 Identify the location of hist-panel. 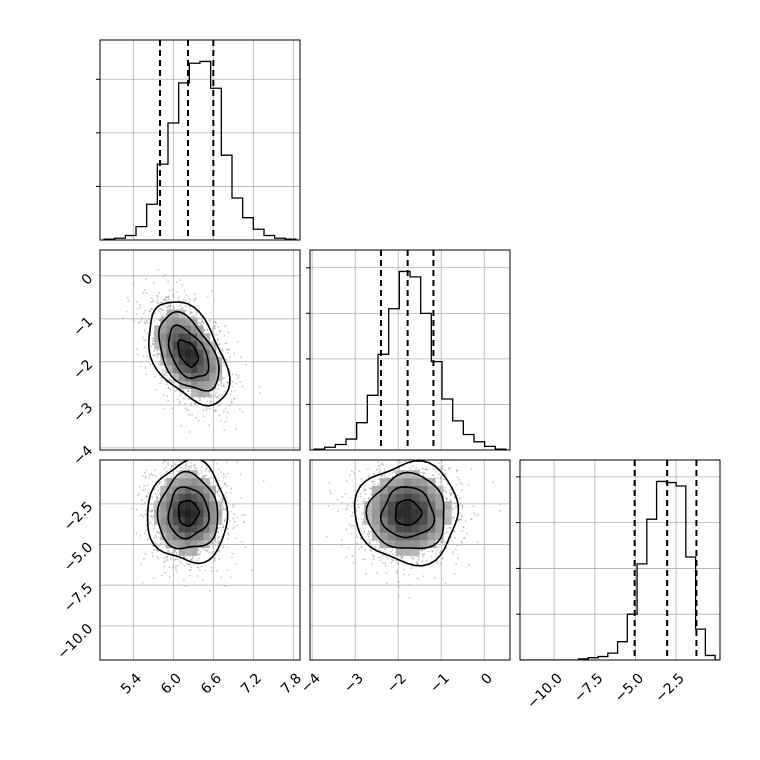
(410, 350).